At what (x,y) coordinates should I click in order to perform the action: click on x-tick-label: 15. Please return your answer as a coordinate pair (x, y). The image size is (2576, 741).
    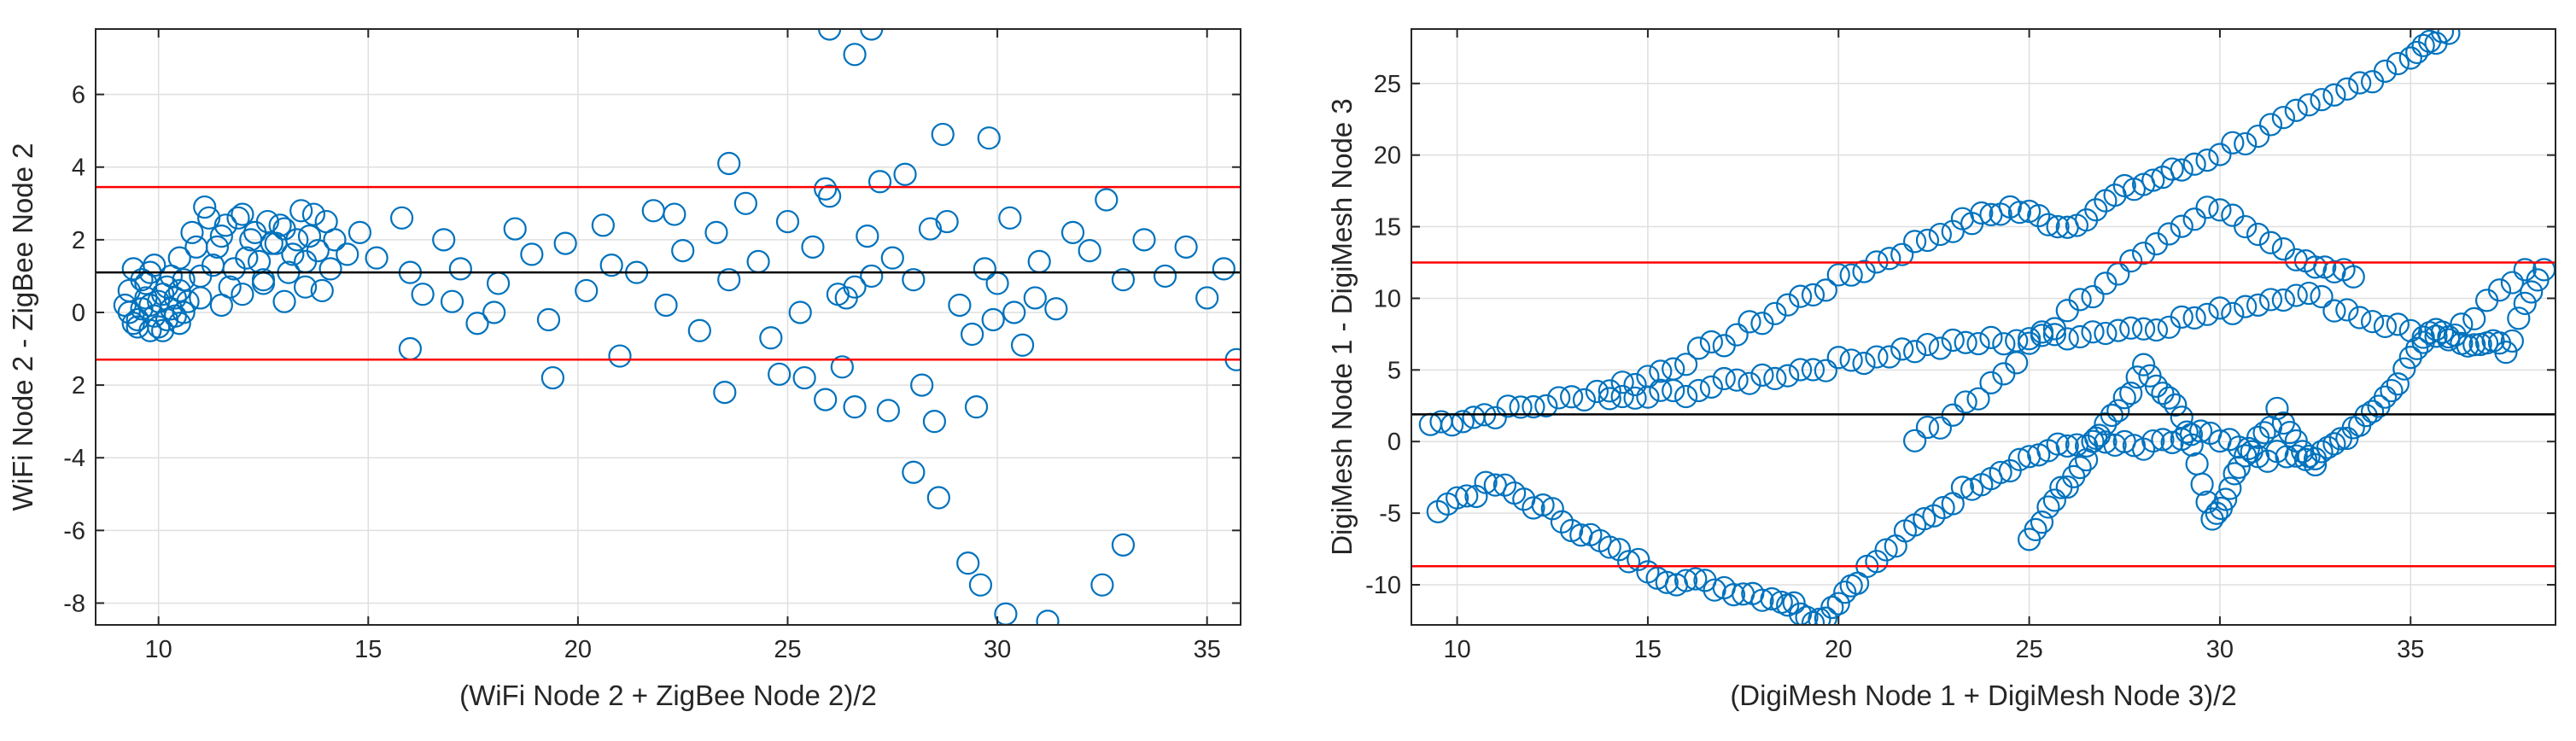
    Looking at the image, I should click on (368, 649).